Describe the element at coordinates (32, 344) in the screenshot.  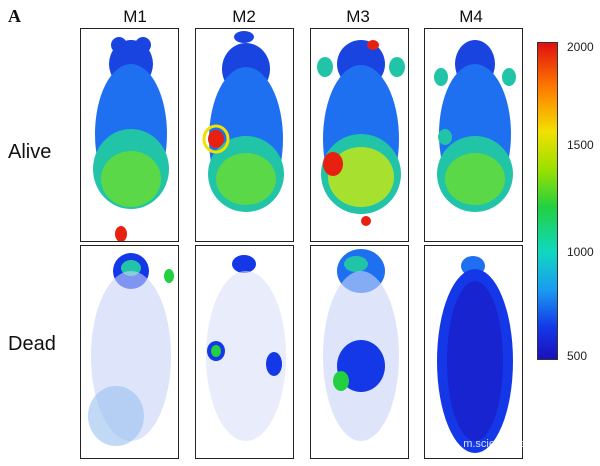
I see `row-label-dead: Dead` at that location.